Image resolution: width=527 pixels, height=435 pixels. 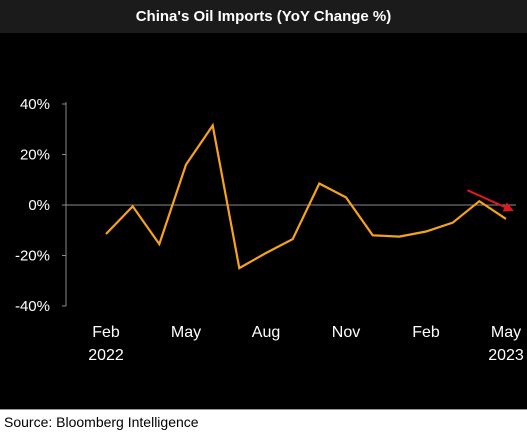 What do you see at coordinates (263, 16) in the screenshot?
I see `chart-title: China's Oil Imports (YoY Change %)` at bounding box center [263, 16].